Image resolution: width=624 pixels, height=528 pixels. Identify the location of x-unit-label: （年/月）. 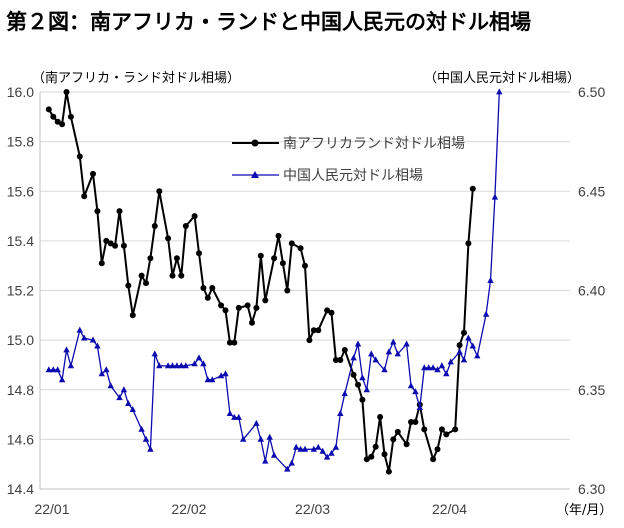
(584, 510).